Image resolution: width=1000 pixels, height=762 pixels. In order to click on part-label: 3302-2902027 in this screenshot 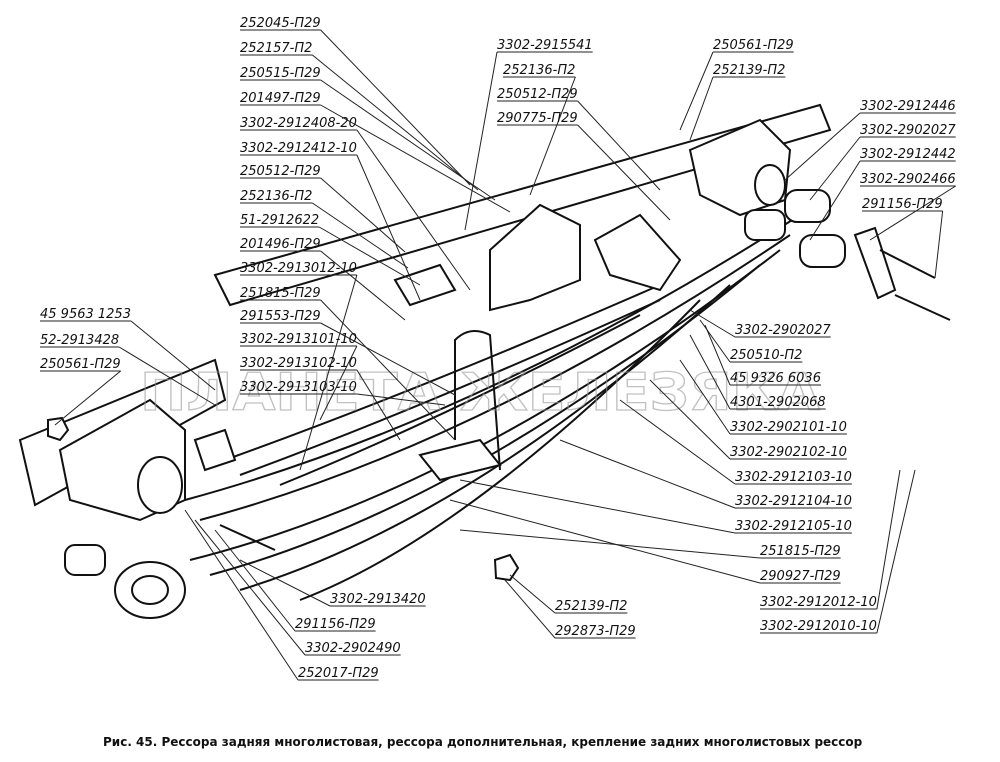, I will do `click(908, 130)`.